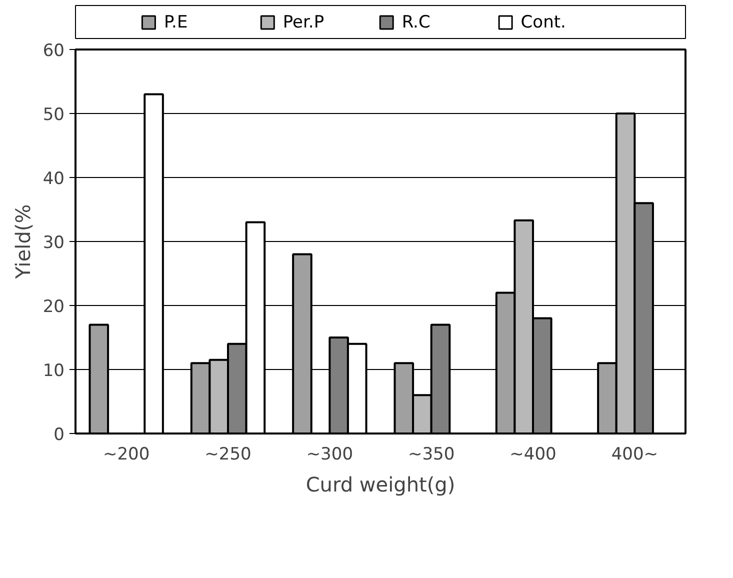 This screenshot has height=578, width=733. I want to click on x-tick-label: ~250, so click(228, 454).